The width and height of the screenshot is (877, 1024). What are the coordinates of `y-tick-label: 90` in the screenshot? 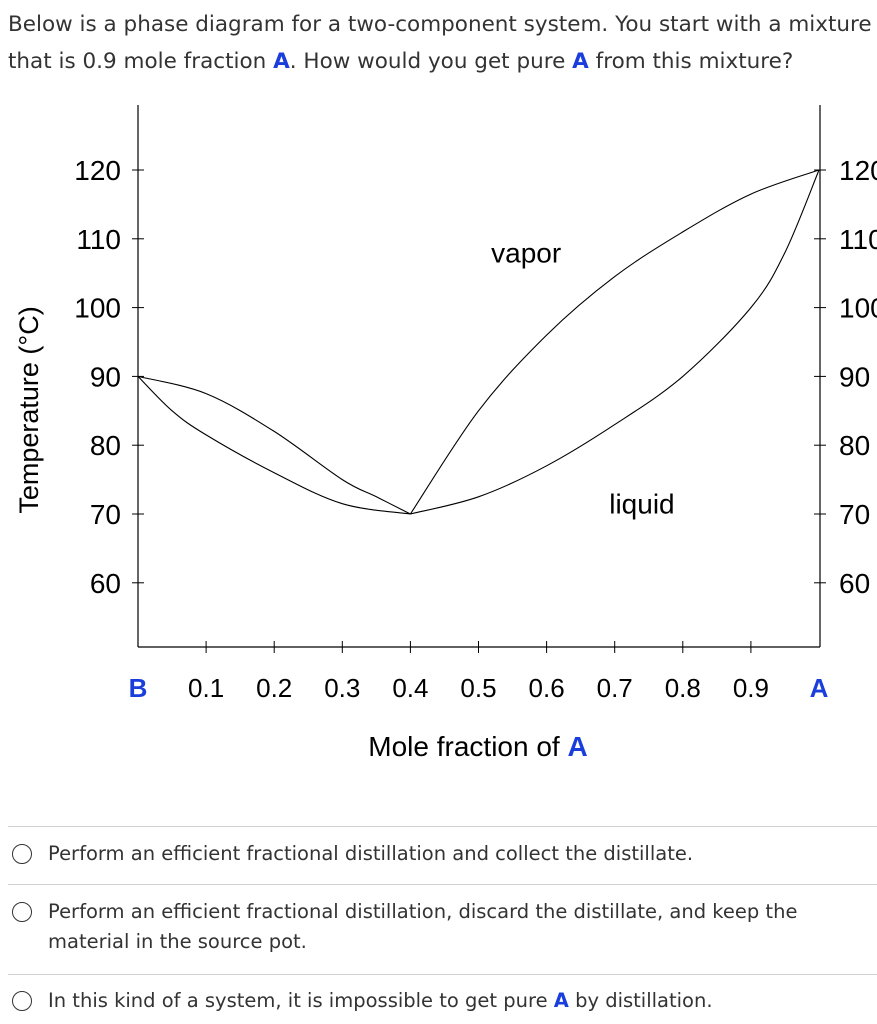 It's located at (105, 376).